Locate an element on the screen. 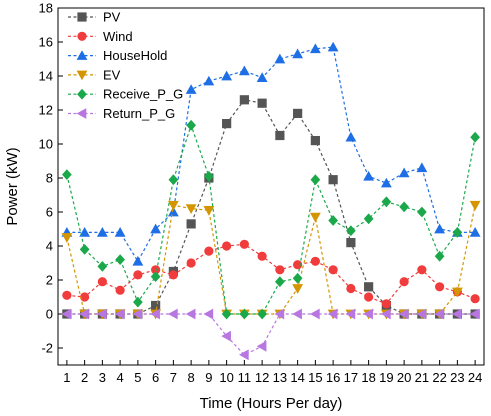 This screenshot has height=416, width=491. x-tick-label: 16 is located at coordinates (333, 377).